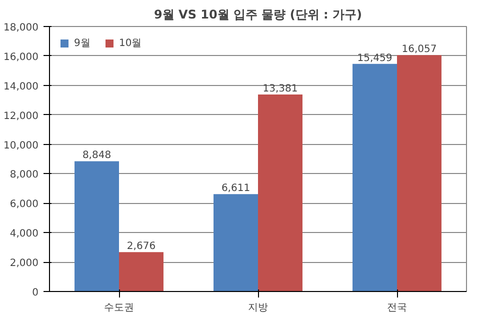  What do you see at coordinates (21, 57) in the screenshot?
I see `y-tick-label: 16,000` at bounding box center [21, 57].